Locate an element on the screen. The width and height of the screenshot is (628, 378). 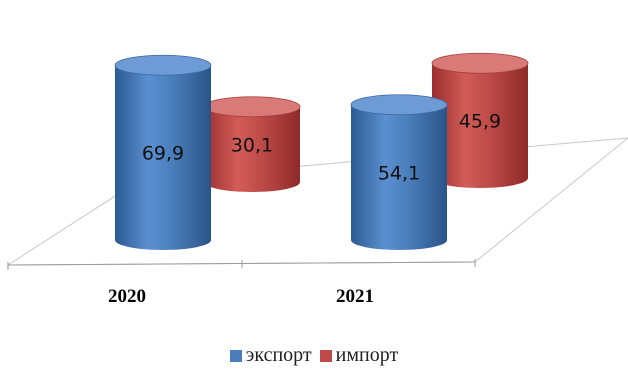
legend-label-import: импорт is located at coordinates (367, 355).